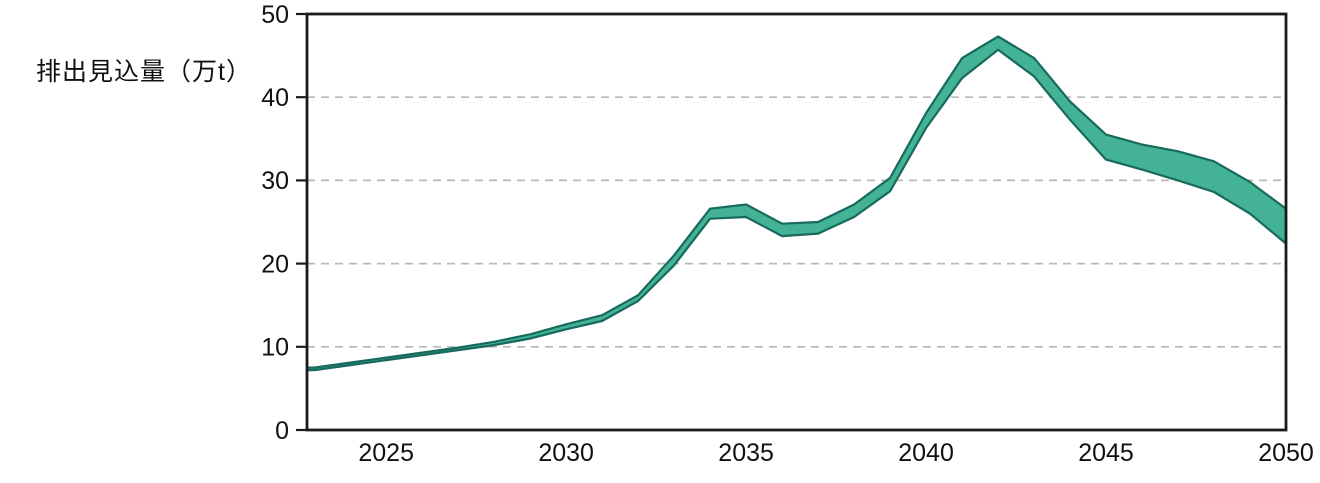  I want to click on x-tick-label-2050: 2050, so click(1286, 453).